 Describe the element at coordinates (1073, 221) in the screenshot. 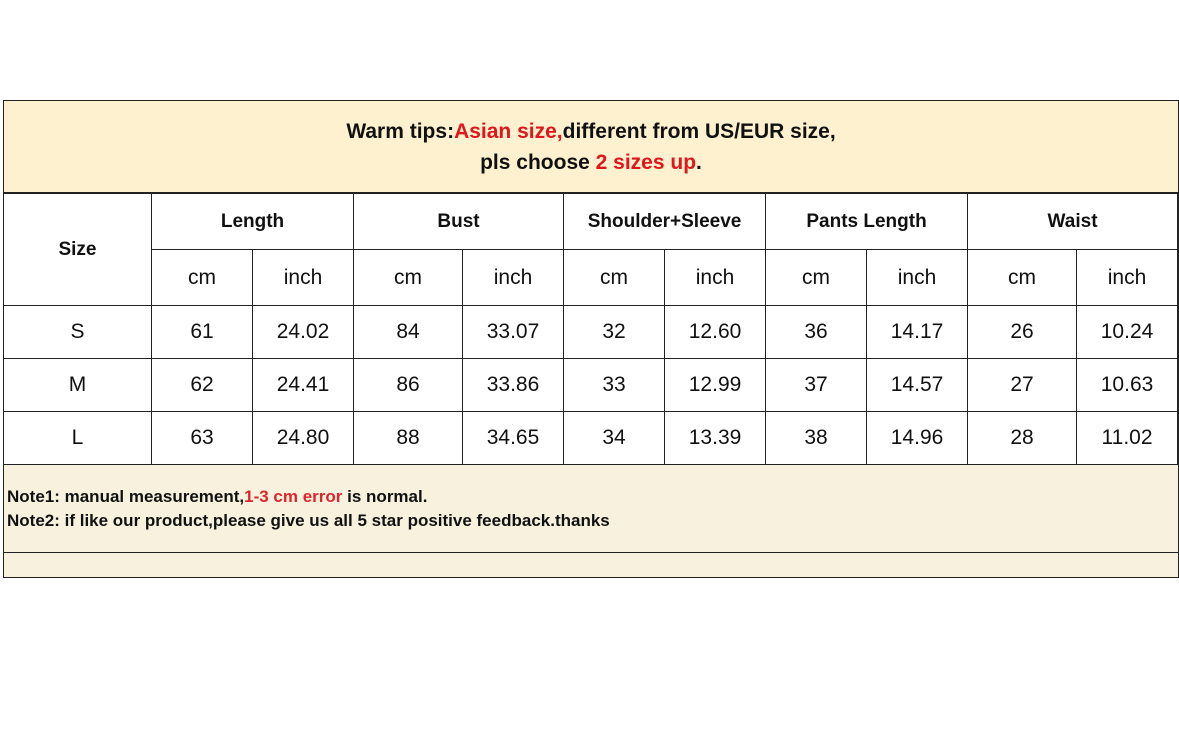

I see `group-header: Waist` at that location.